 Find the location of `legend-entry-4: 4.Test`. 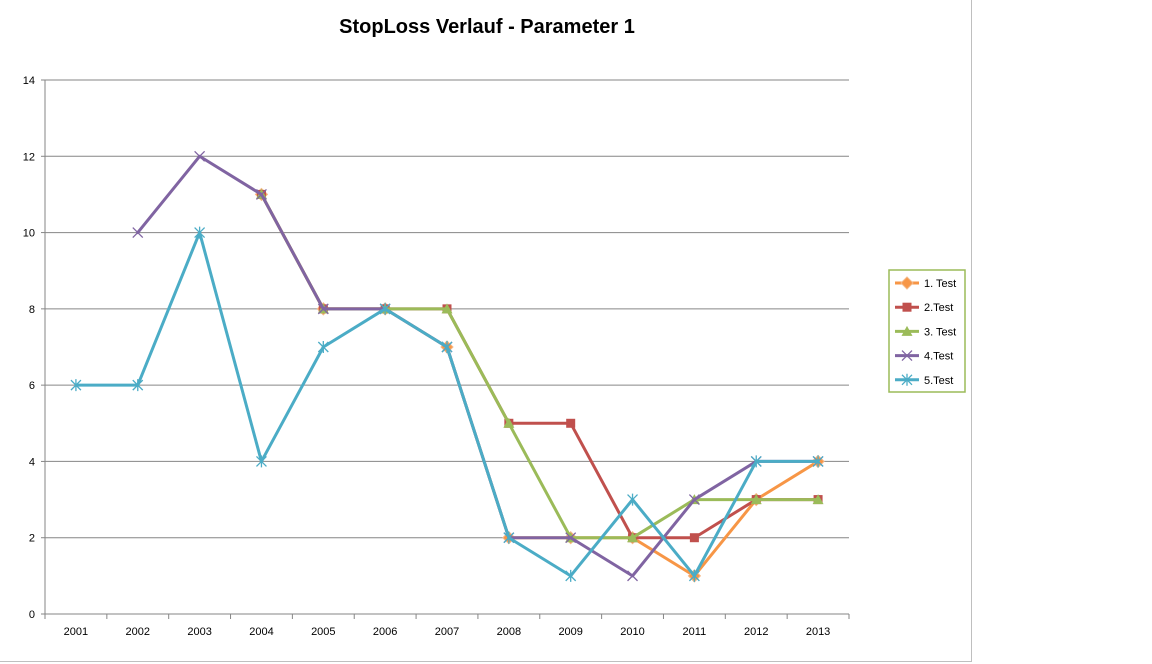

legend-entry-4: 4.Test is located at coordinates (924, 356).